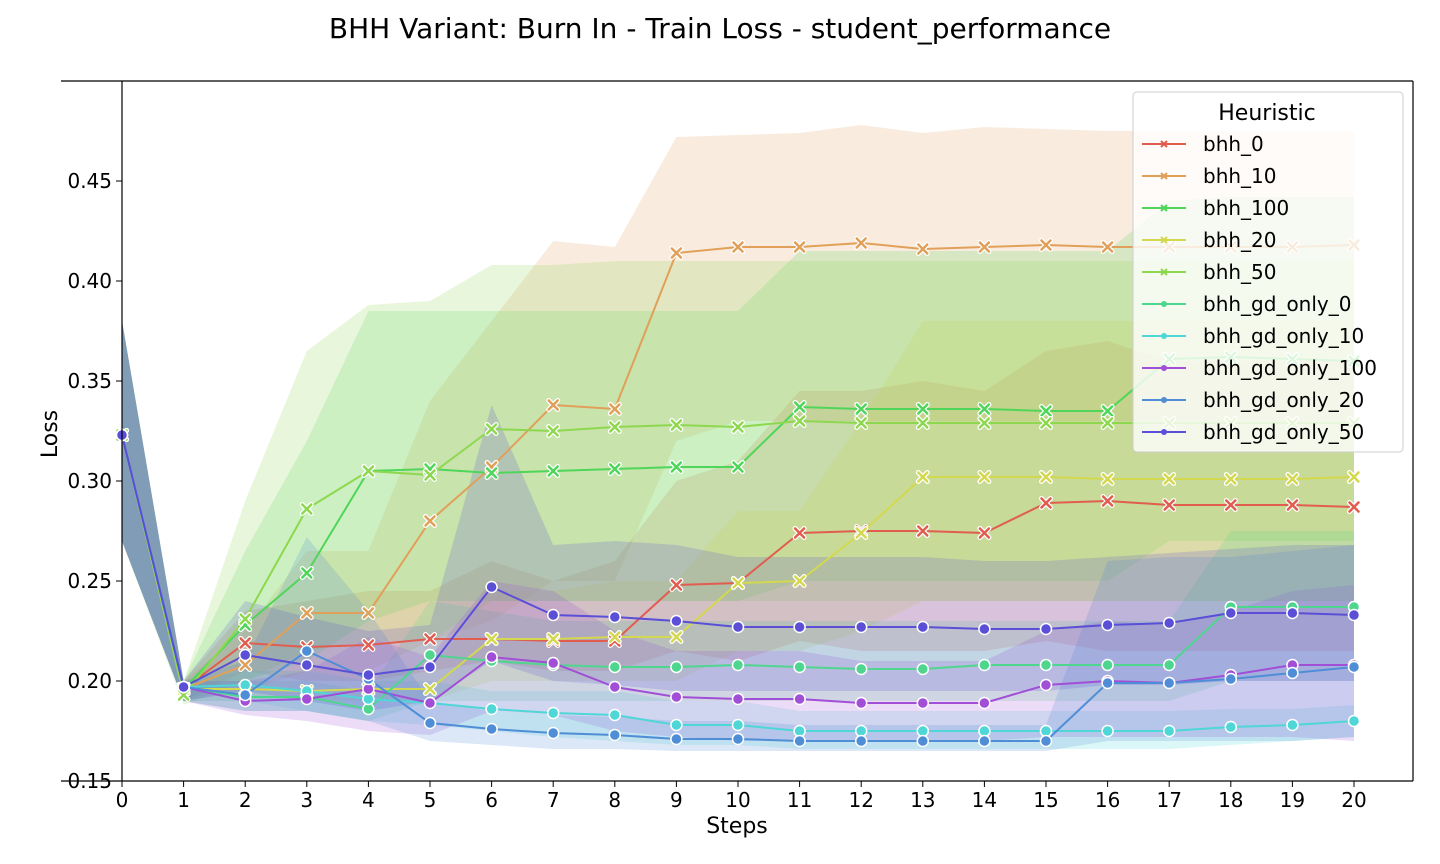  Describe the element at coordinates (1292, 800) in the screenshot. I see `x-tick-label: 19` at that location.